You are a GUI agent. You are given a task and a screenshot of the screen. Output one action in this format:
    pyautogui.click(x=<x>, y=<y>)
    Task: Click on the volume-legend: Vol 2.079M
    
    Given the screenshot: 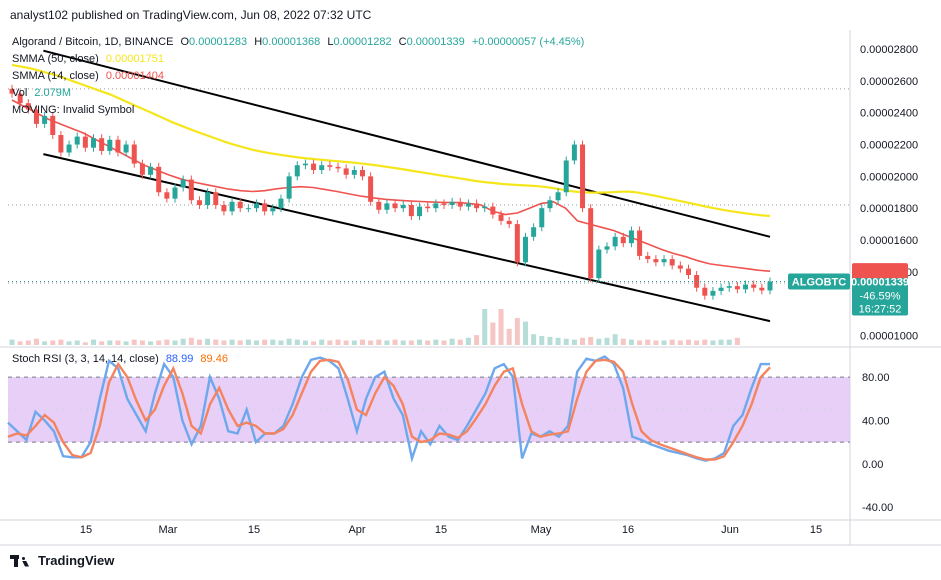 What is the action you would take?
    pyautogui.click(x=43, y=93)
    